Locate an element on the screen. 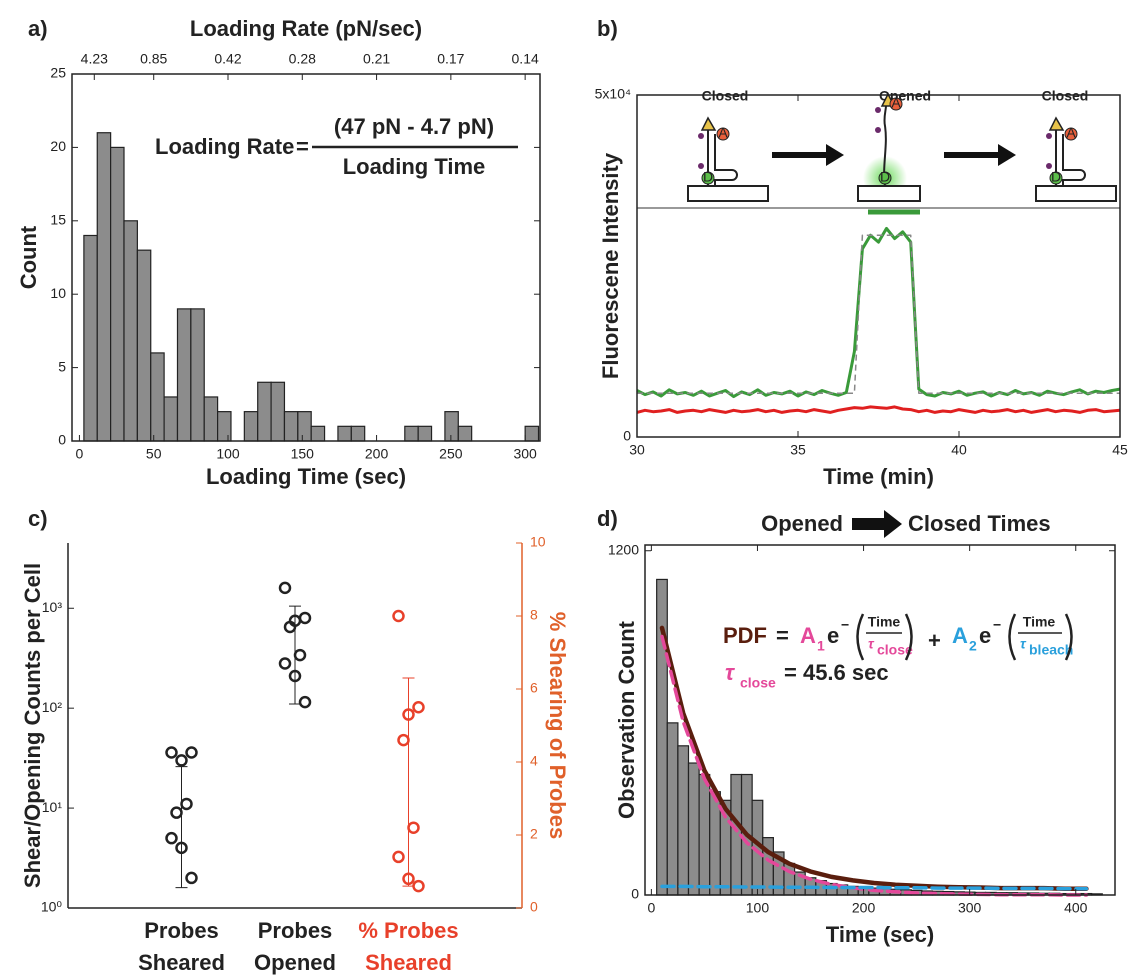  x2-tick-label: 0.14 is located at coordinates (525, 59).